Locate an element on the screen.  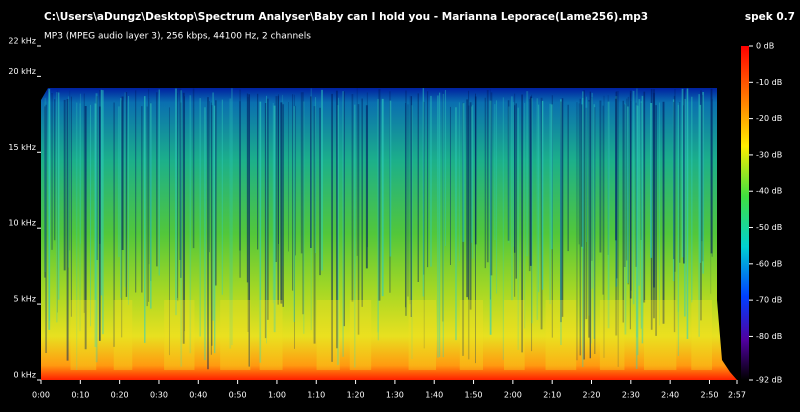
y-tick-label: 10 kHz is located at coordinates (22, 223).